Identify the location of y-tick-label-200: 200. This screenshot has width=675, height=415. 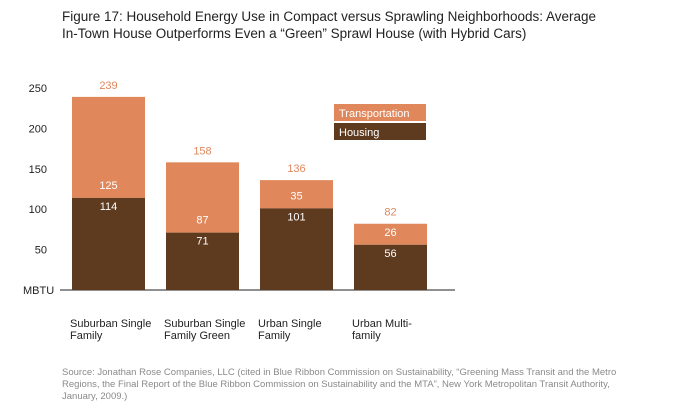
(38, 129).